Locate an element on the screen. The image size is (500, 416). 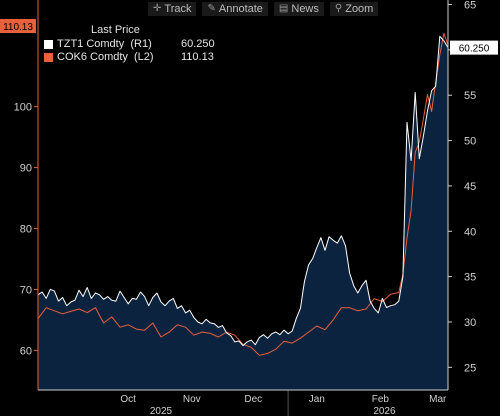
legend-label-cok6: COK6 Comdty (L2) is located at coordinates (105, 57).